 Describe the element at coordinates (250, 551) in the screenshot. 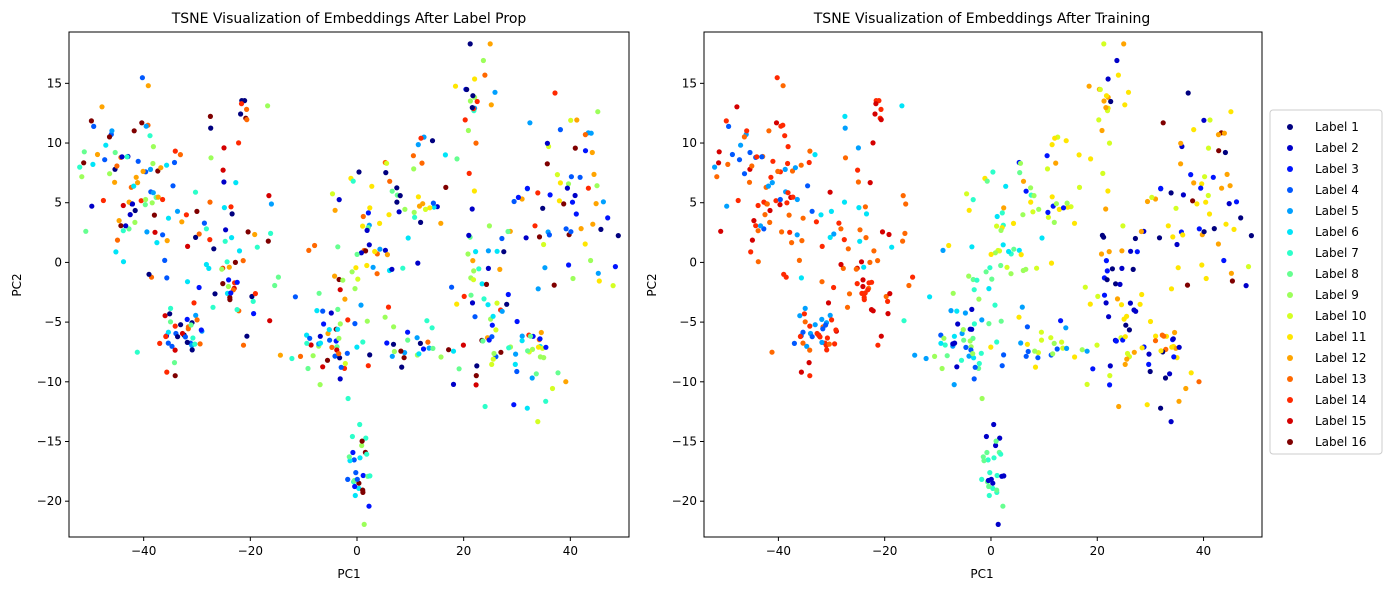

I see `x-tick-label: −20` at that location.